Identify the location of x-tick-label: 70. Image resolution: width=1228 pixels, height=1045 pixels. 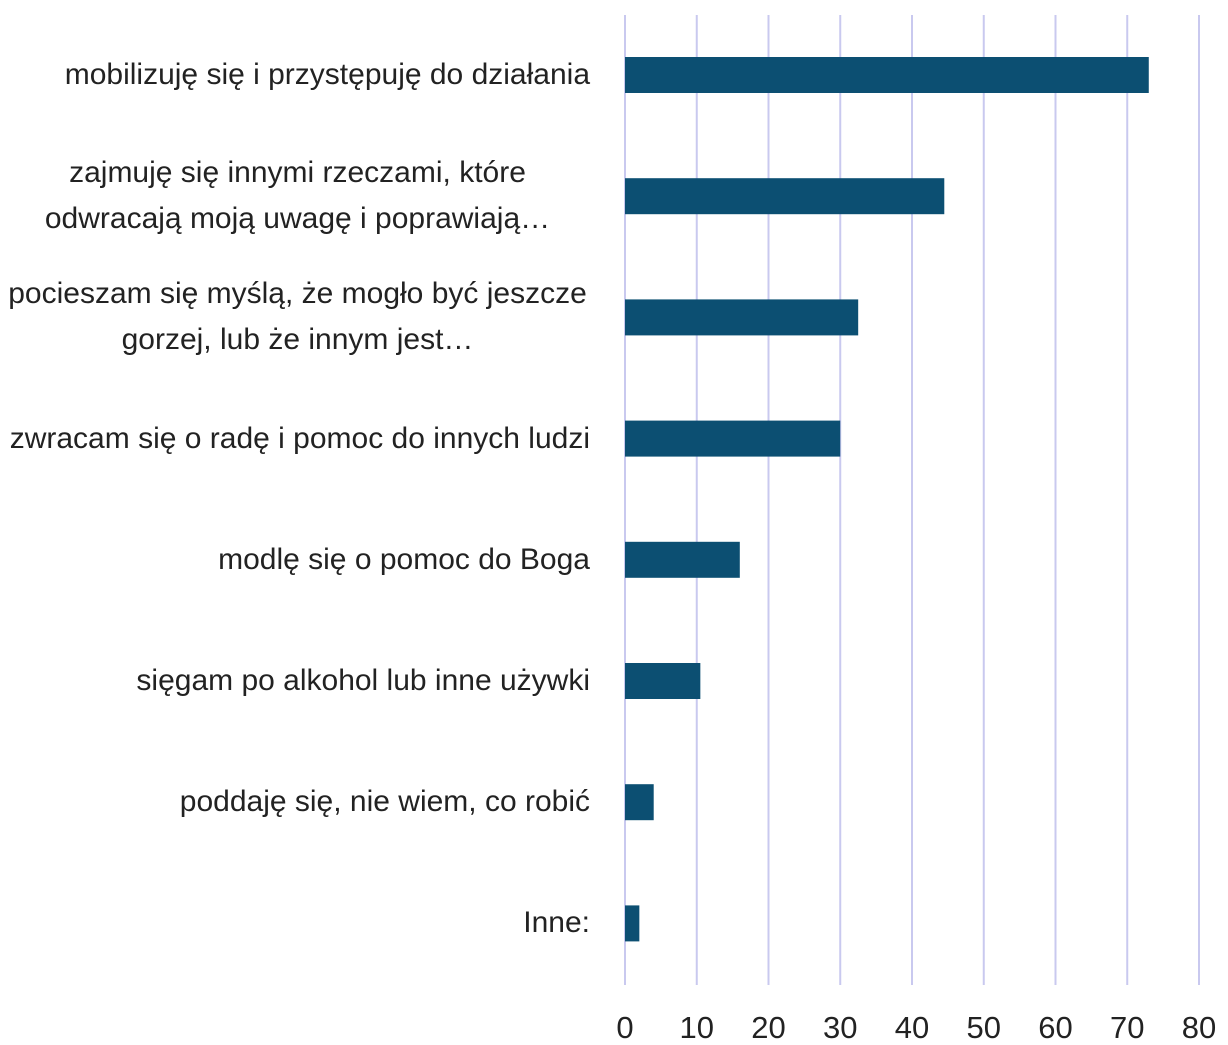
(1127, 1027).